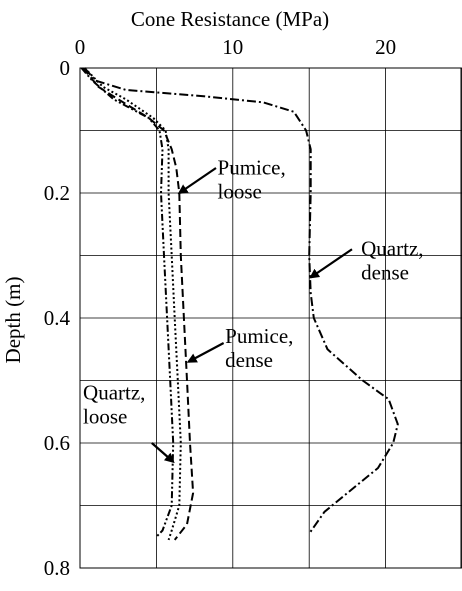 The image size is (462, 591). I want to click on y-tick-label: 0.6, so click(57, 443).